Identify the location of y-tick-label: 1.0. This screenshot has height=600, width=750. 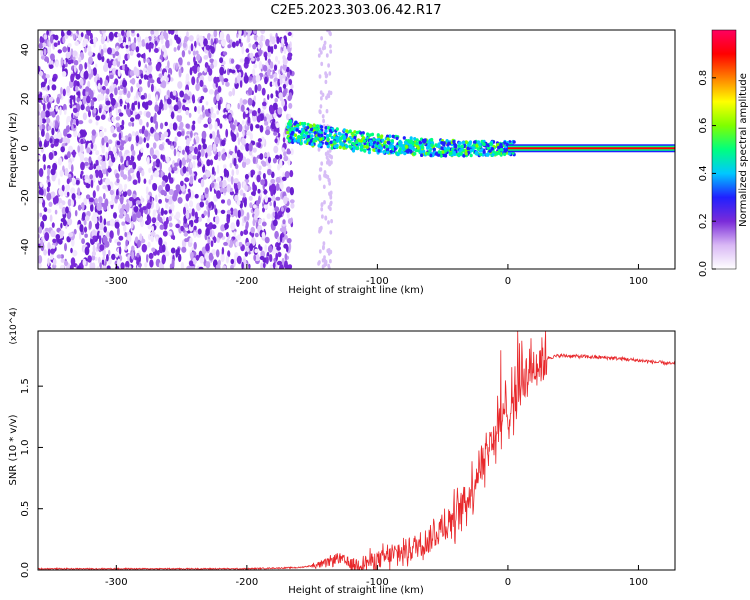
(25, 447).